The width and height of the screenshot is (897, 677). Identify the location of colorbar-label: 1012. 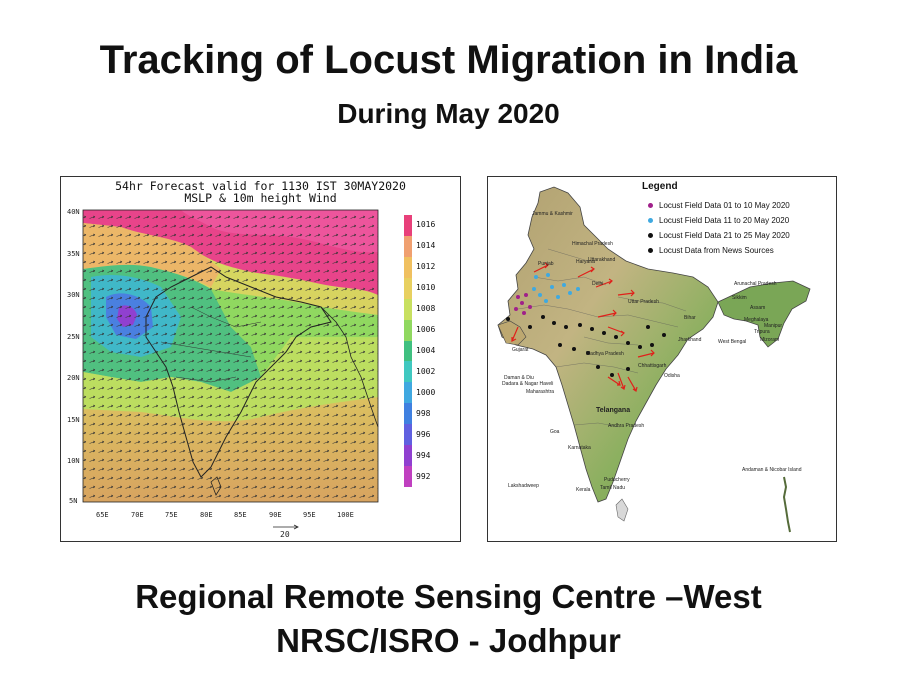
(426, 267).